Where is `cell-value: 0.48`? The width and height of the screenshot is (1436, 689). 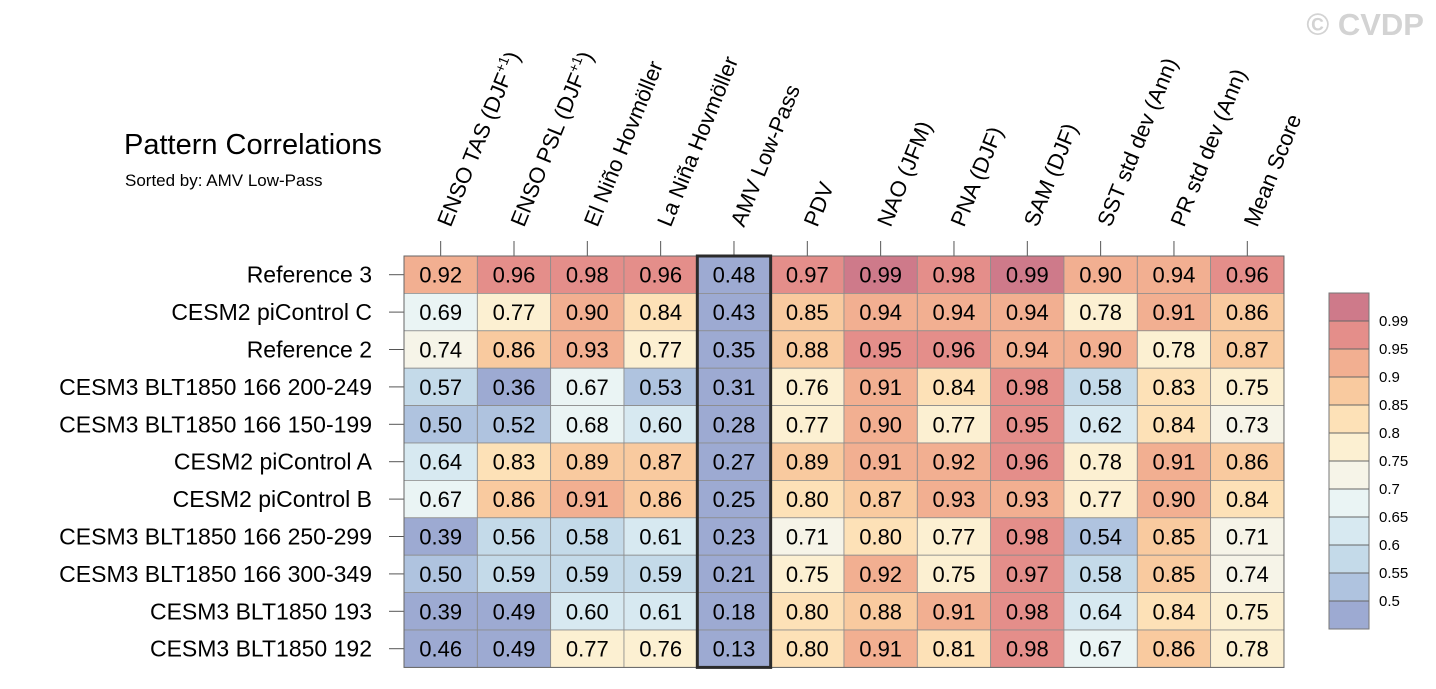 cell-value: 0.48 is located at coordinates (734, 275).